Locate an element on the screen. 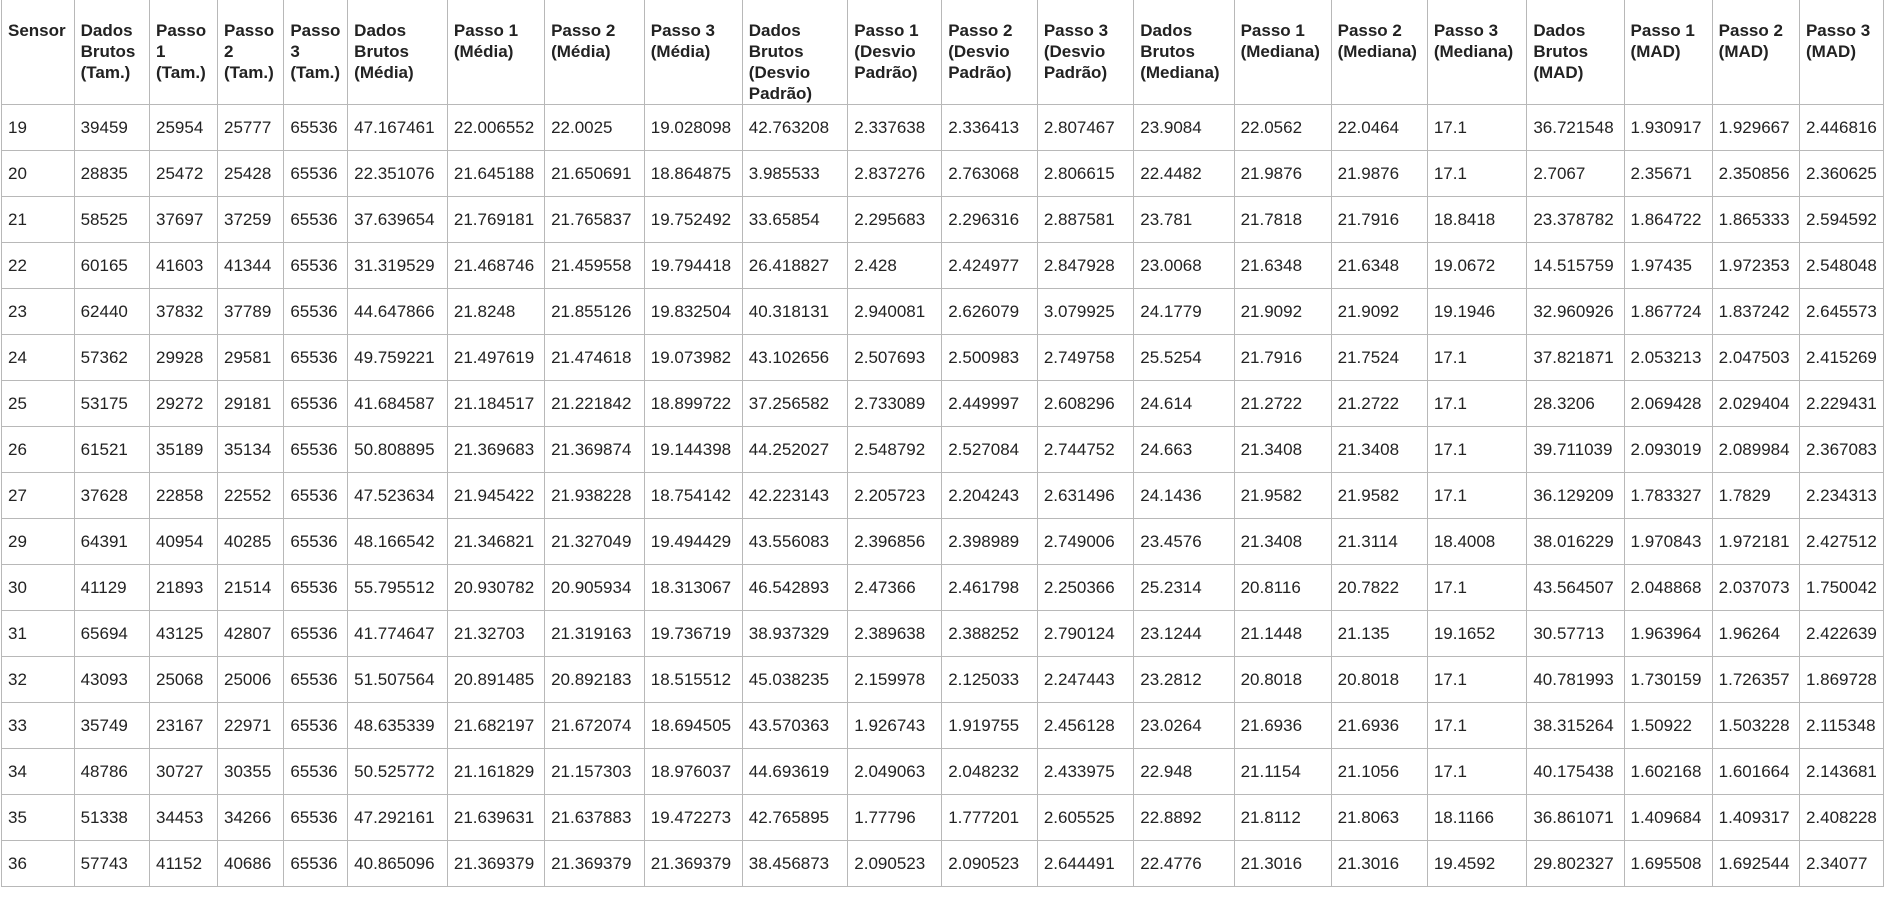 The width and height of the screenshot is (1884, 903). table-cell: 35749 is located at coordinates (112, 725).